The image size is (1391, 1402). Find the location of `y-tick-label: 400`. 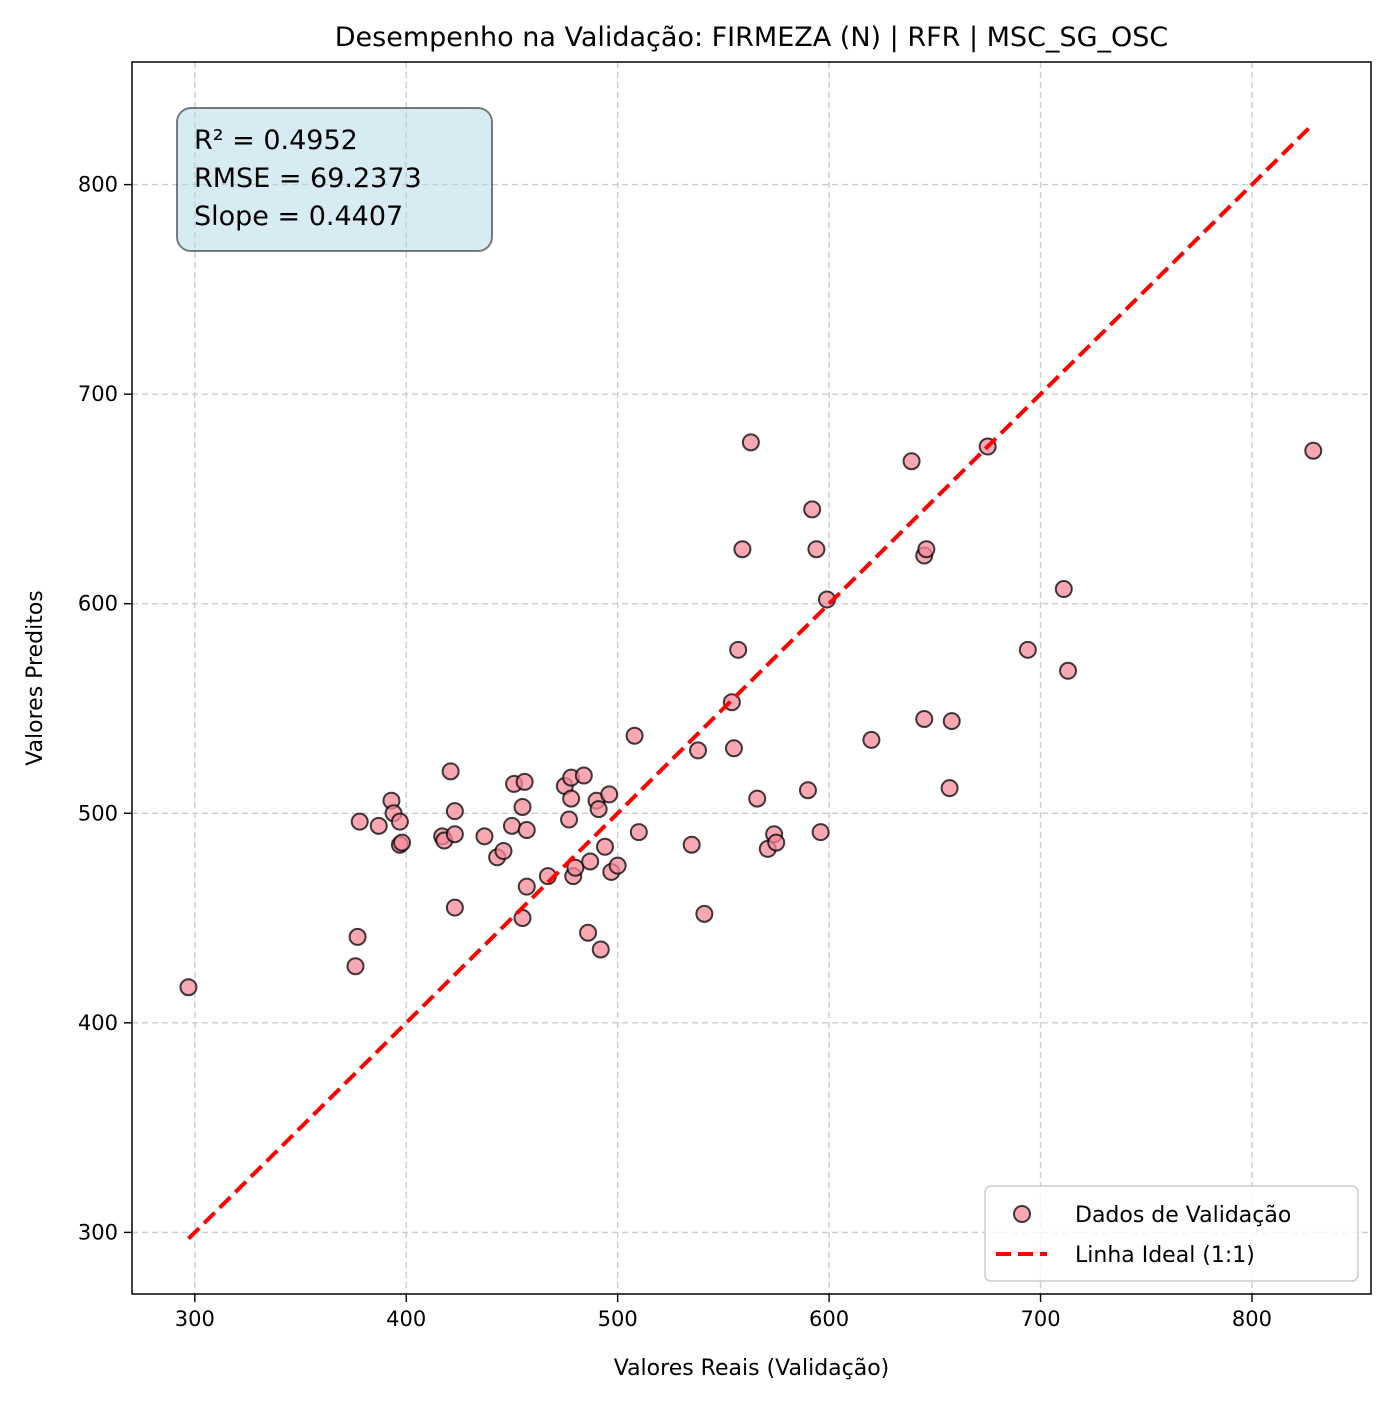

y-tick-label: 400 is located at coordinates (98, 1023).